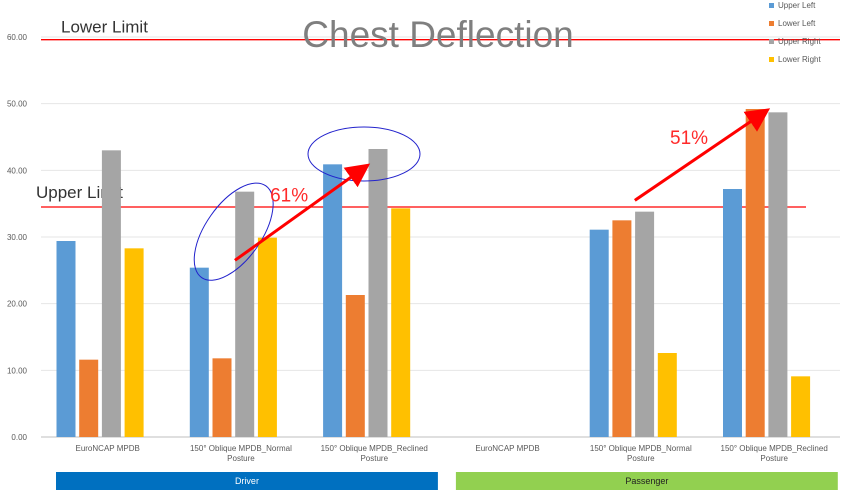 This screenshot has height=494, width=844. I want to click on group-label: Driver, so click(247, 481).